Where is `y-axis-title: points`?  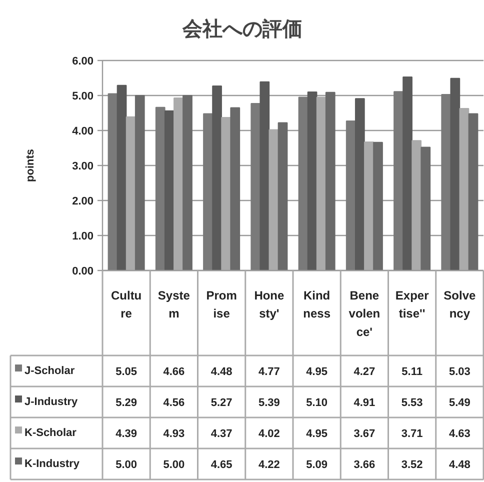
y-axis-title: points is located at coordinates (30, 165).